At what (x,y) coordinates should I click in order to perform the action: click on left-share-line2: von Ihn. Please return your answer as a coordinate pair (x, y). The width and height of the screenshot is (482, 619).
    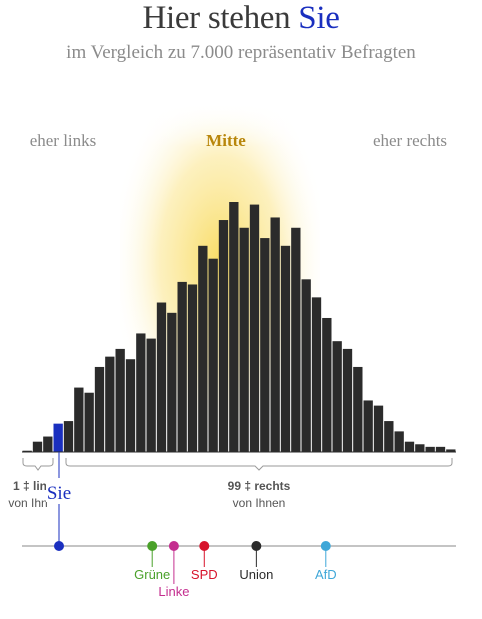
    Looking at the image, I should click on (27, 503).